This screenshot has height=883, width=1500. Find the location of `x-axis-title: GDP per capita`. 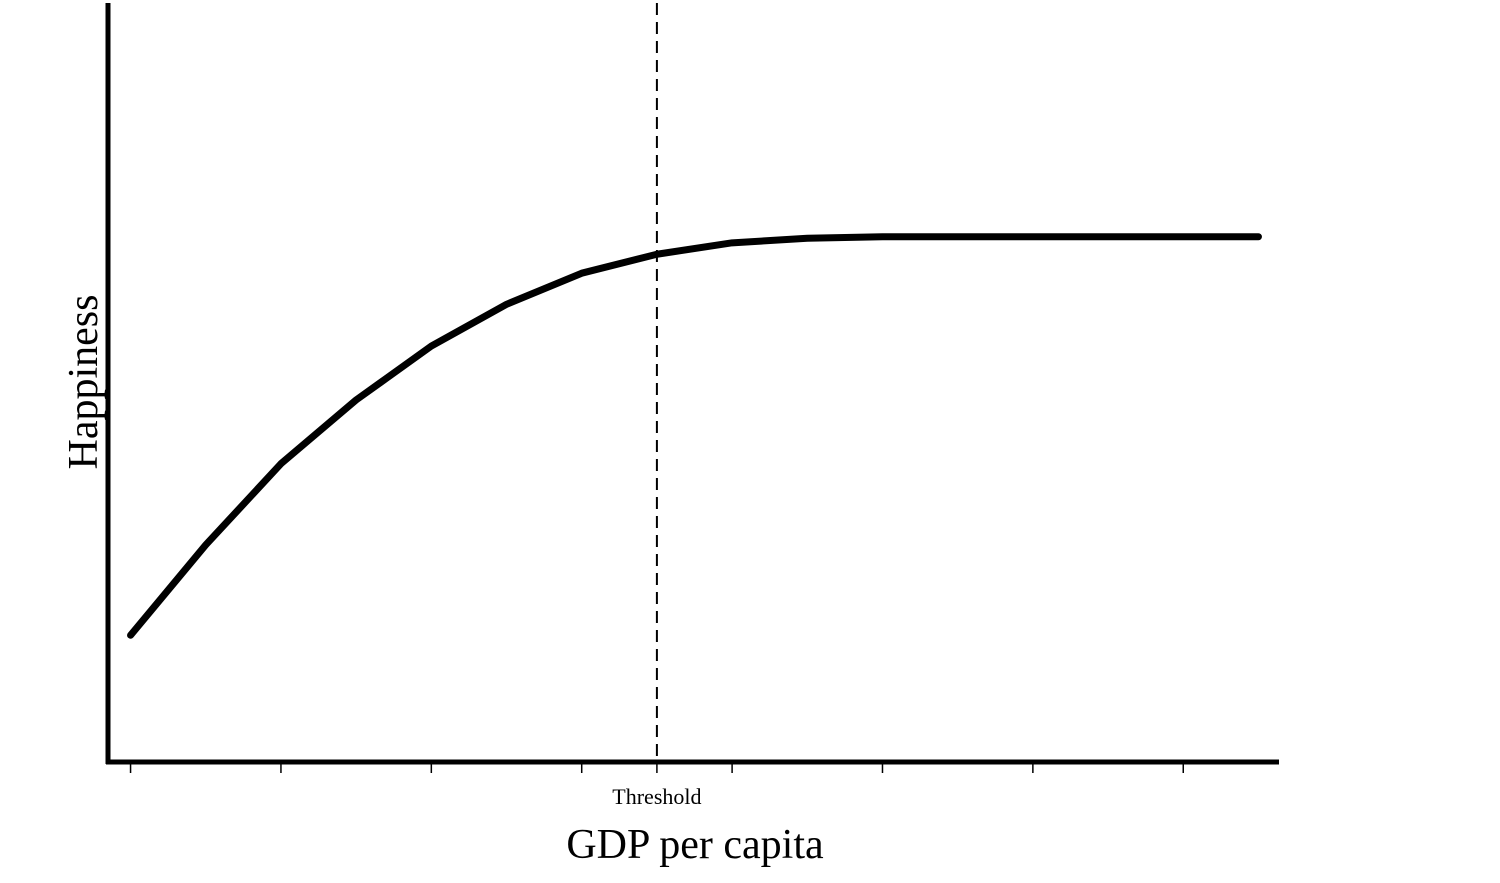

x-axis-title: GDP per capita is located at coordinates (695, 845).